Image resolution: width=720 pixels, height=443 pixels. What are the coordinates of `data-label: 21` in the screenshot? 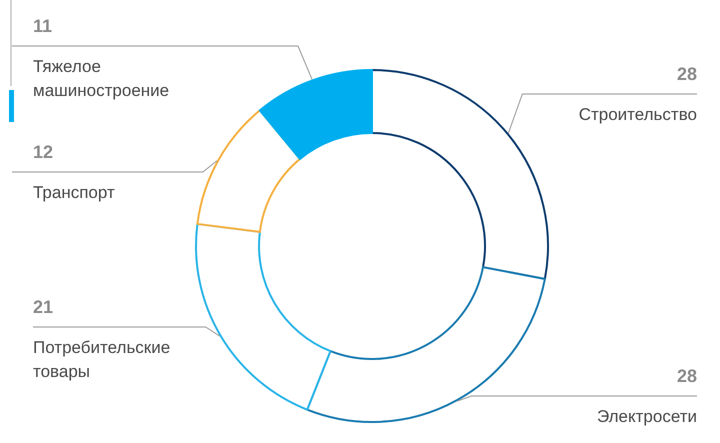 It's located at (43, 307).